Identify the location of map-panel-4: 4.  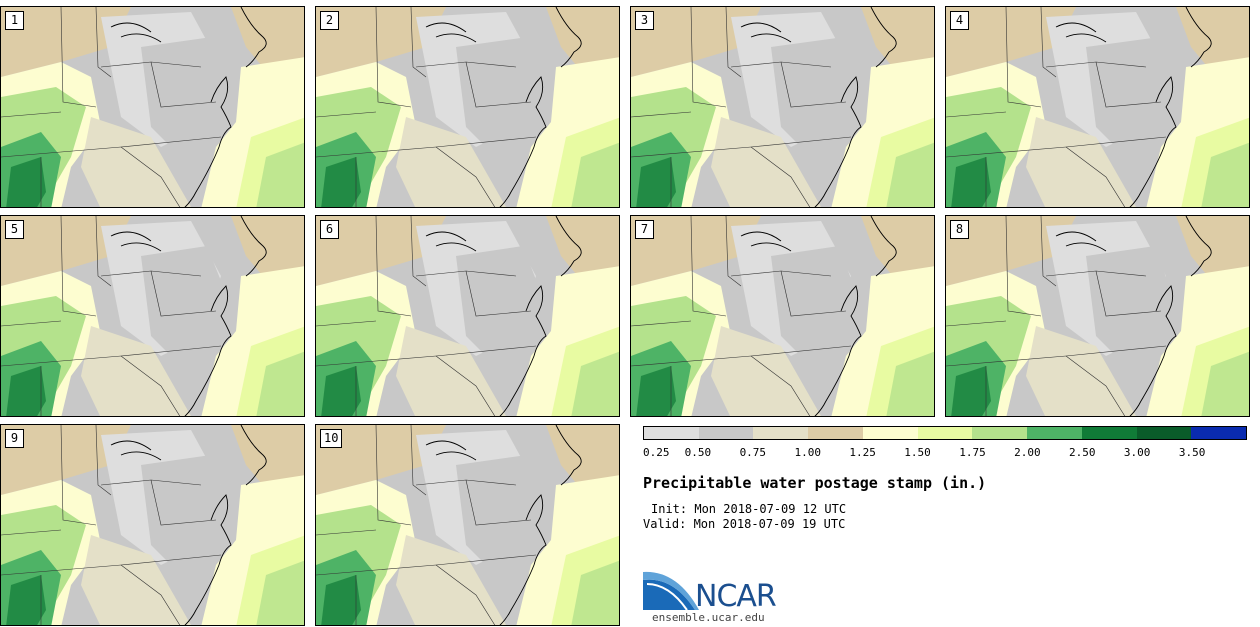
(1097, 107).